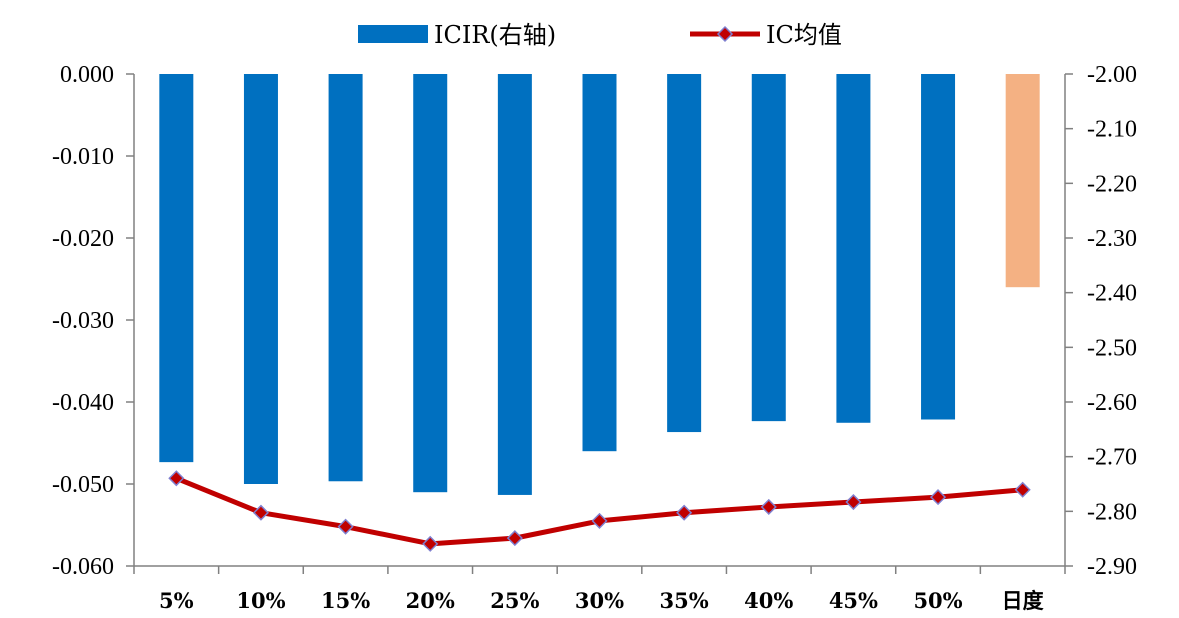  What do you see at coordinates (599, 520) in the screenshot?
I see `ic-mean-point-30%` at bounding box center [599, 520].